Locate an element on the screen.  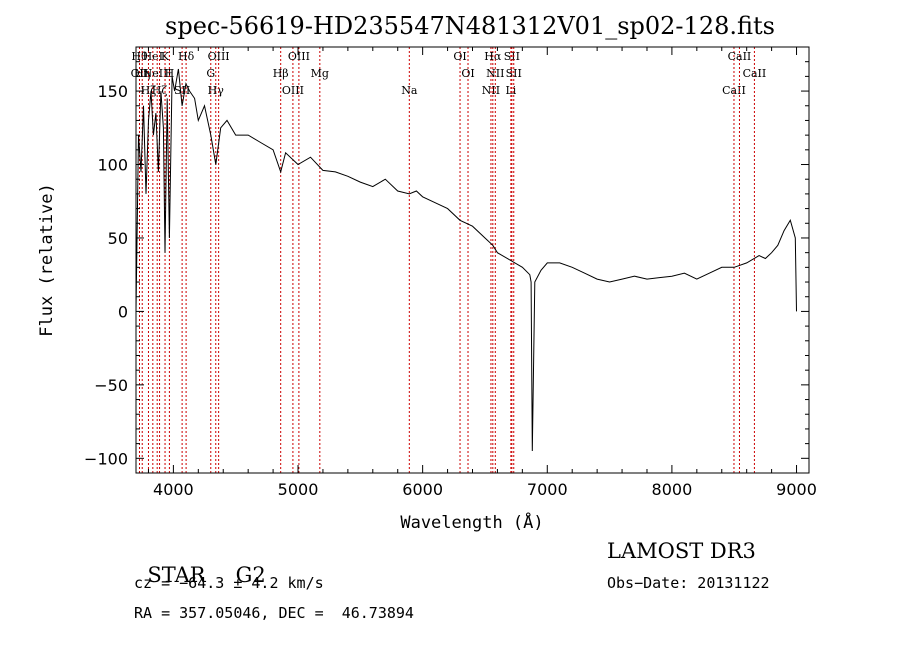
class-label: STAR is located at coordinates (176, 575).